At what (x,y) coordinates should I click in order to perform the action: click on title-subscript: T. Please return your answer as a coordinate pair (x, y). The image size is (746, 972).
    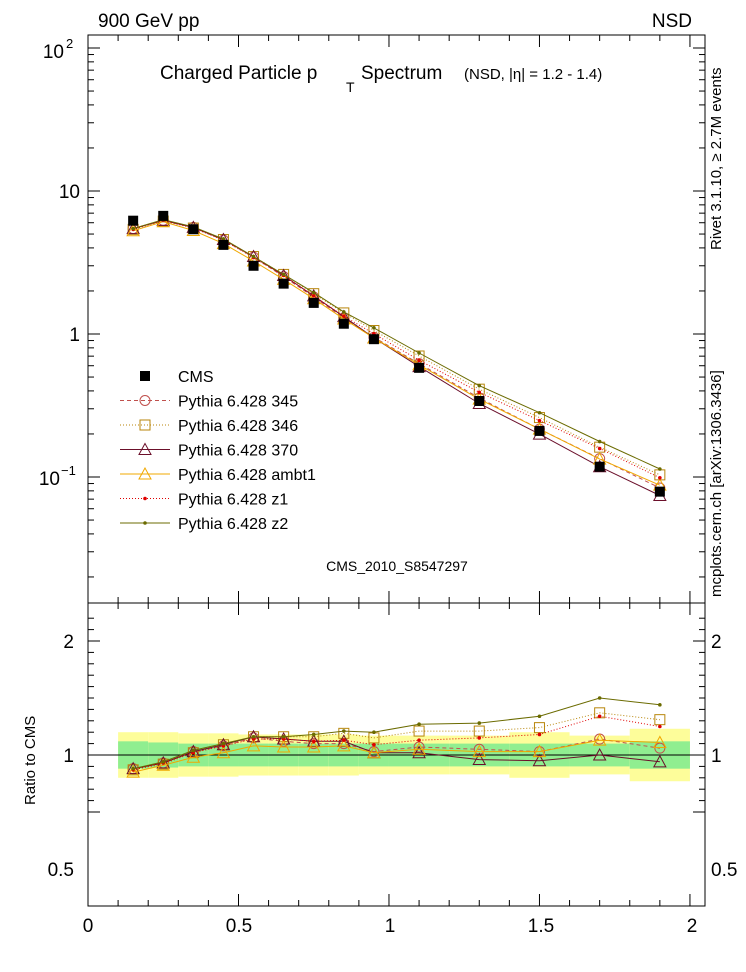
    Looking at the image, I should click on (350, 87).